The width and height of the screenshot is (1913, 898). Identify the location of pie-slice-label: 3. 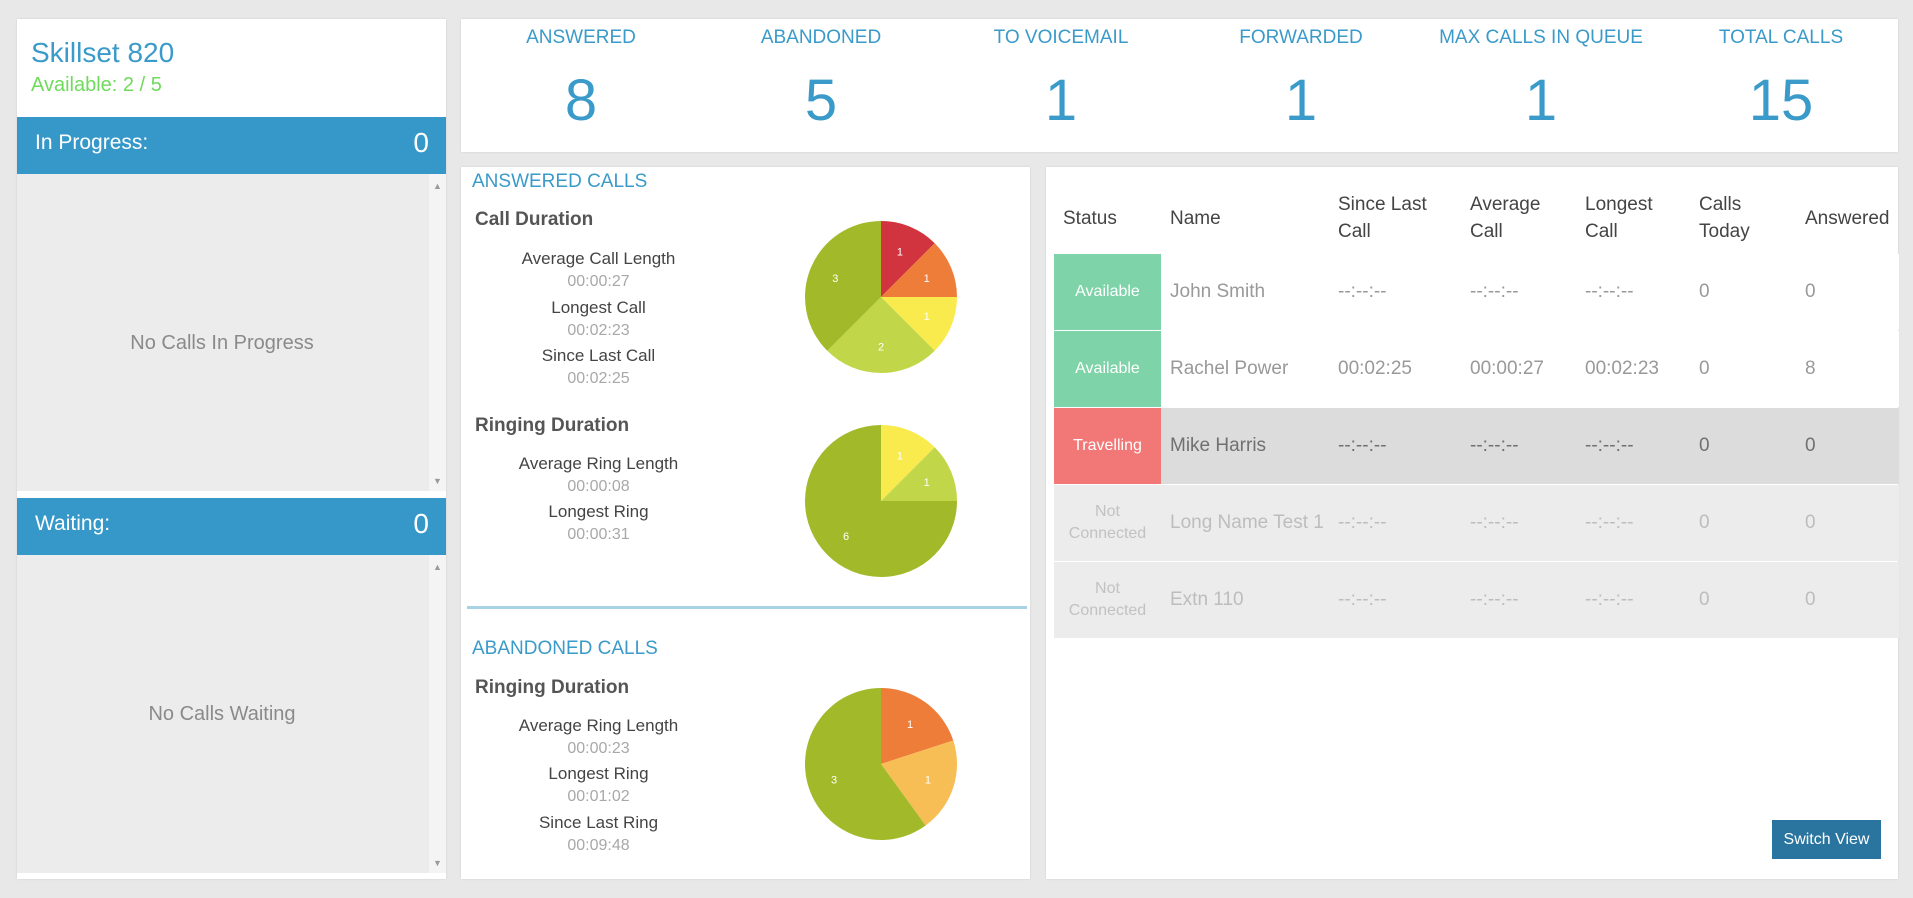
(834, 780).